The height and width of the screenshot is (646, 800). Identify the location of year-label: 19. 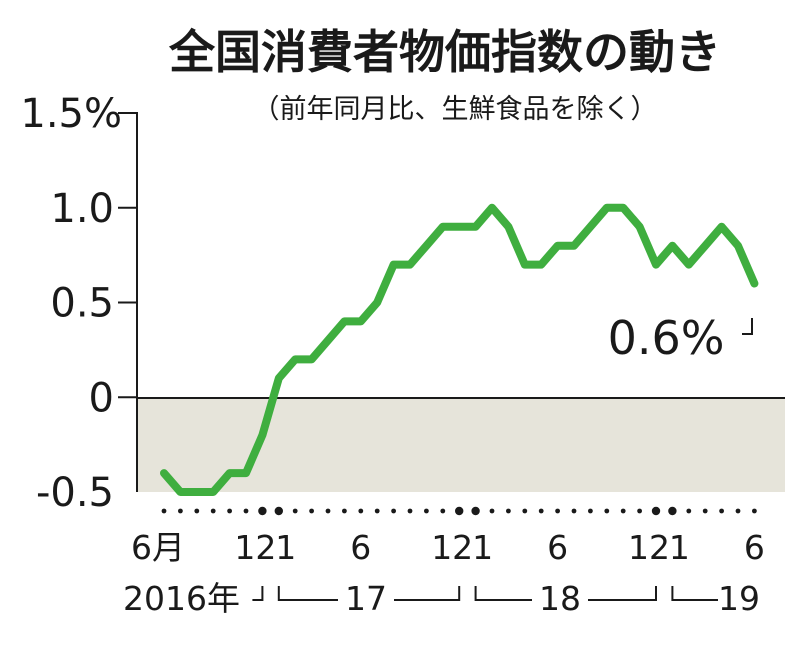
(739, 598).